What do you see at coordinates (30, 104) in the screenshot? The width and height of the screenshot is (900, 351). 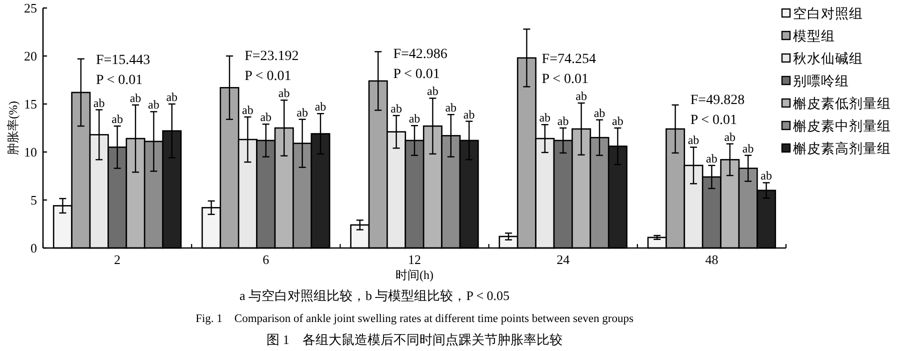 I see `y-tick-label: 15` at bounding box center [30, 104].